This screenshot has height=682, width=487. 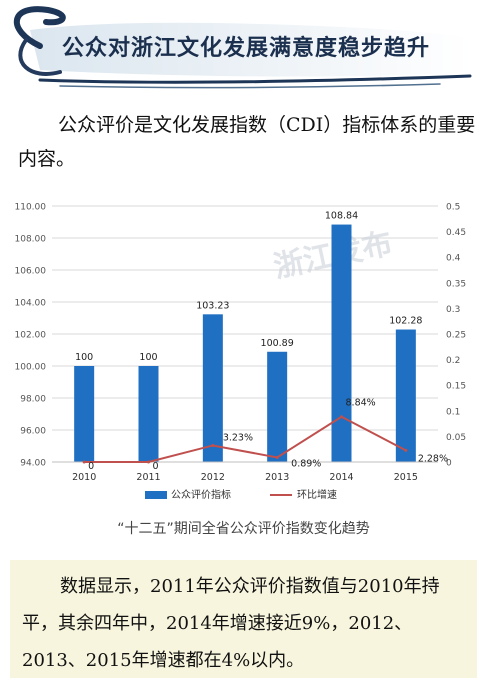 I want to click on y-left-tick-label: 98.00, so click(x=33, y=400).